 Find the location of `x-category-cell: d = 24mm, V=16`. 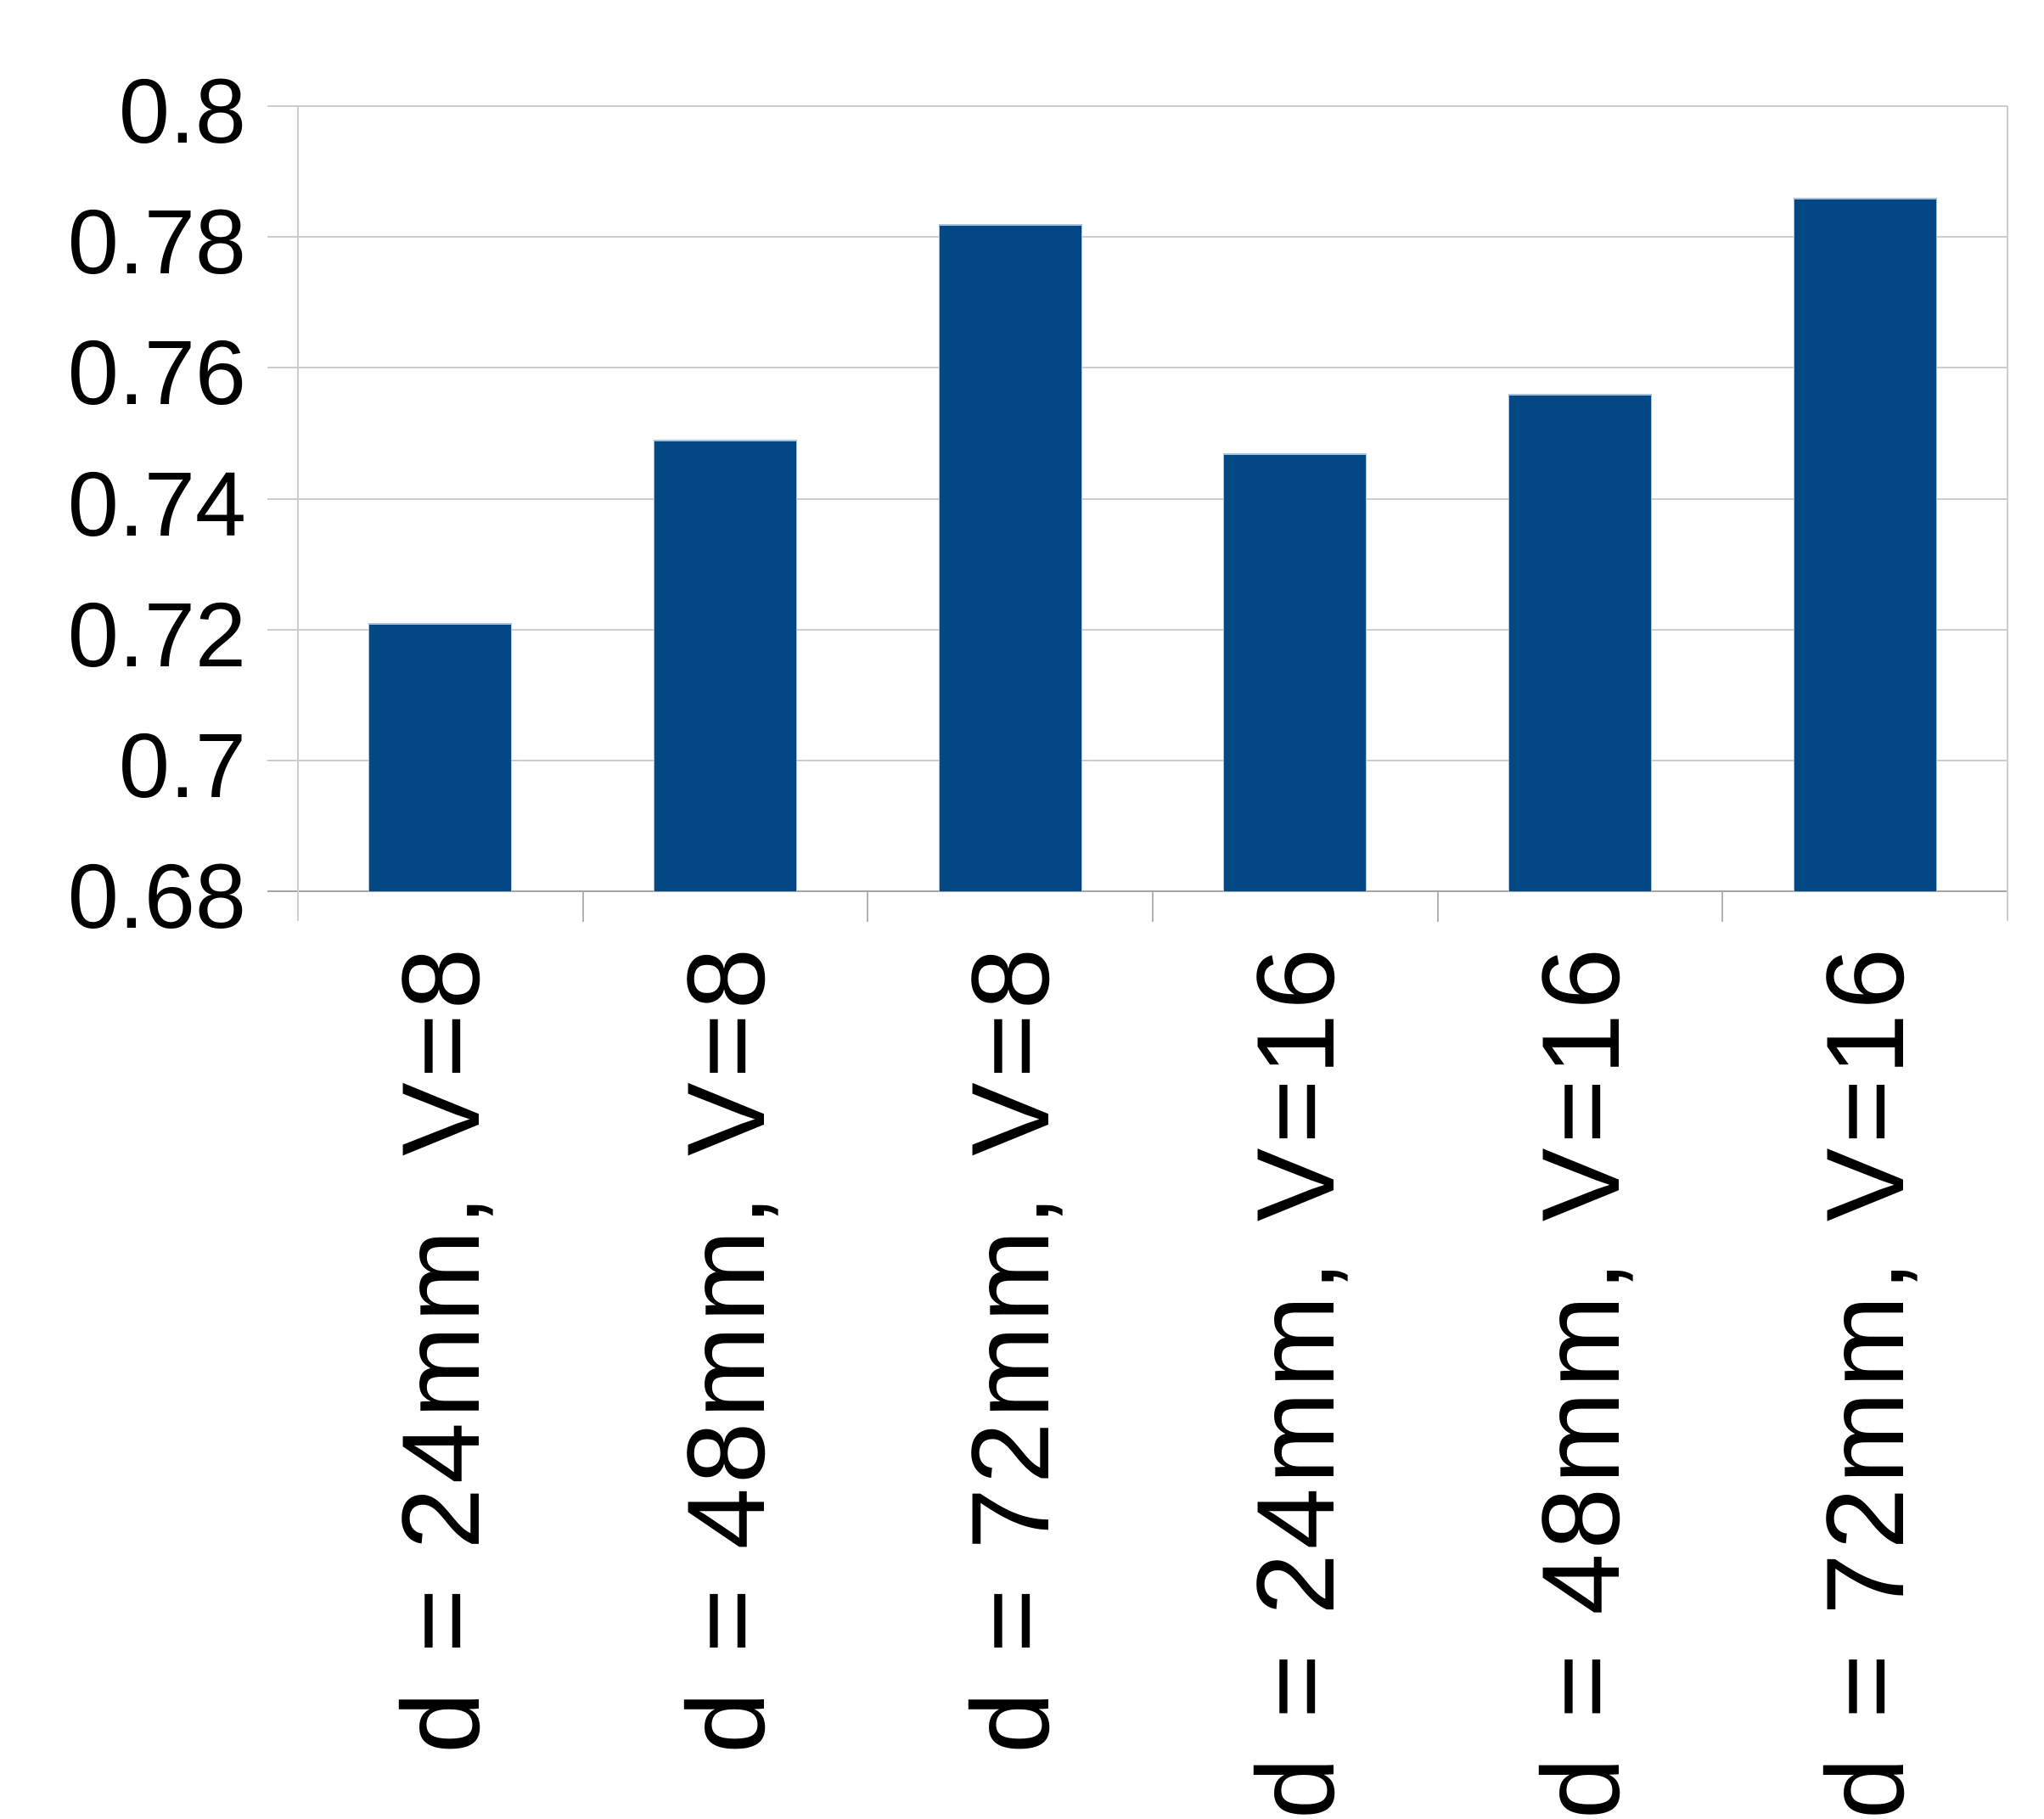

x-category-cell: d = 24mm, V=16 is located at coordinates (1295, 1381).